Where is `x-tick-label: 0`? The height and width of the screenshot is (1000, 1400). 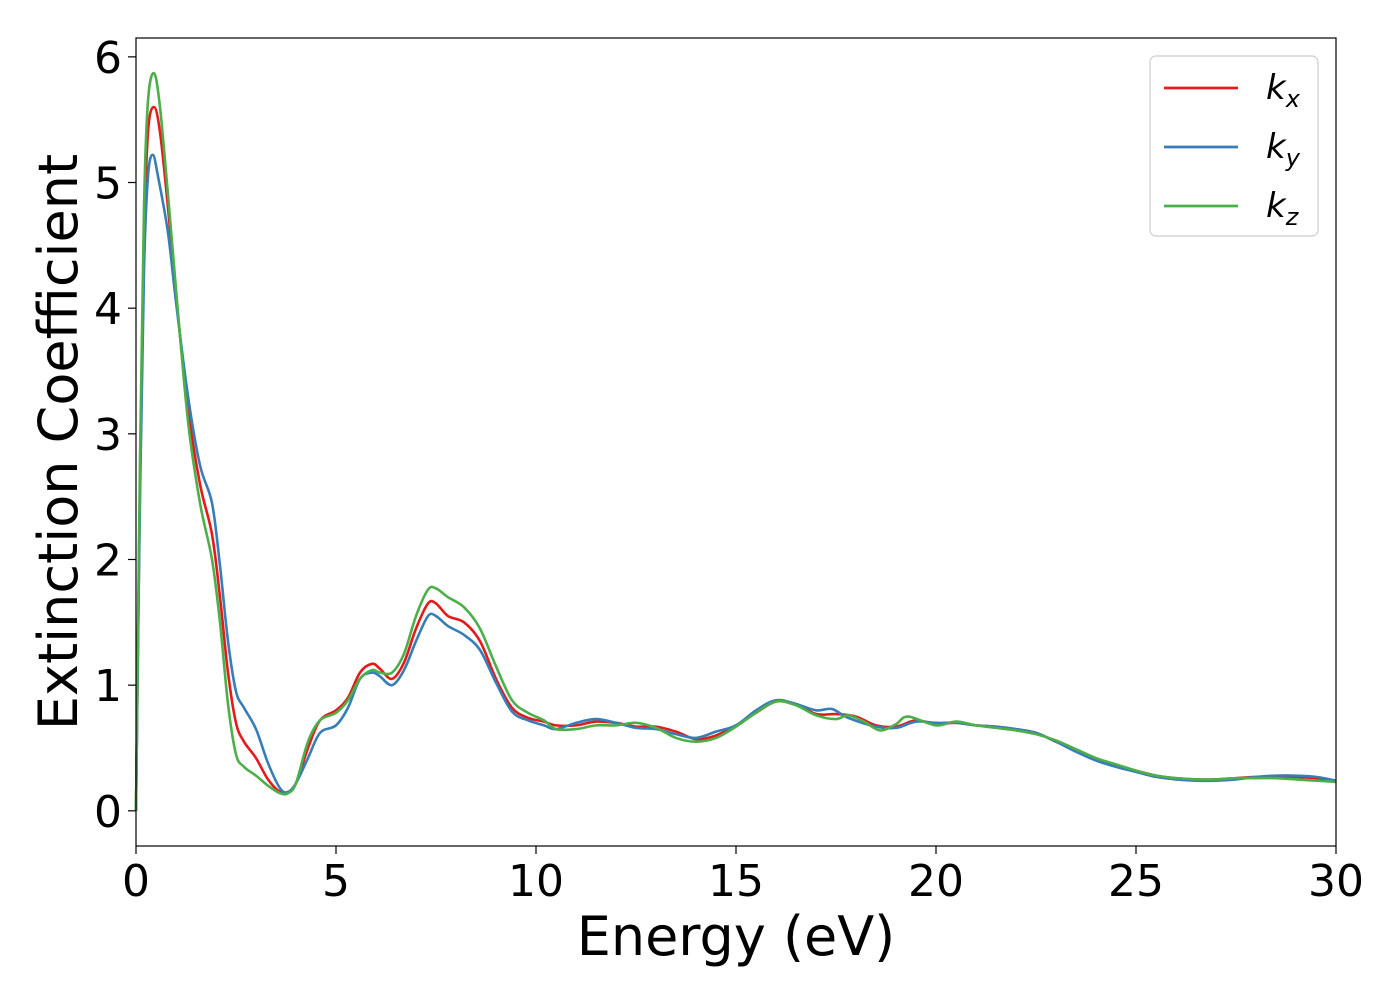
x-tick-label: 0 is located at coordinates (136, 881).